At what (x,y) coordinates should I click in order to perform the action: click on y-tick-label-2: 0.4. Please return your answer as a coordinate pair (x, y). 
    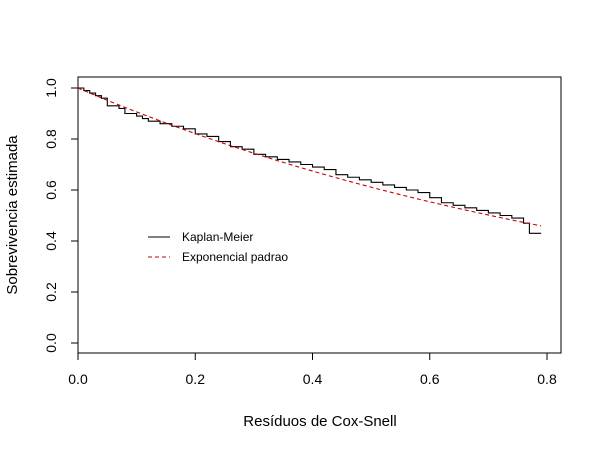
    Looking at the image, I should click on (51, 241).